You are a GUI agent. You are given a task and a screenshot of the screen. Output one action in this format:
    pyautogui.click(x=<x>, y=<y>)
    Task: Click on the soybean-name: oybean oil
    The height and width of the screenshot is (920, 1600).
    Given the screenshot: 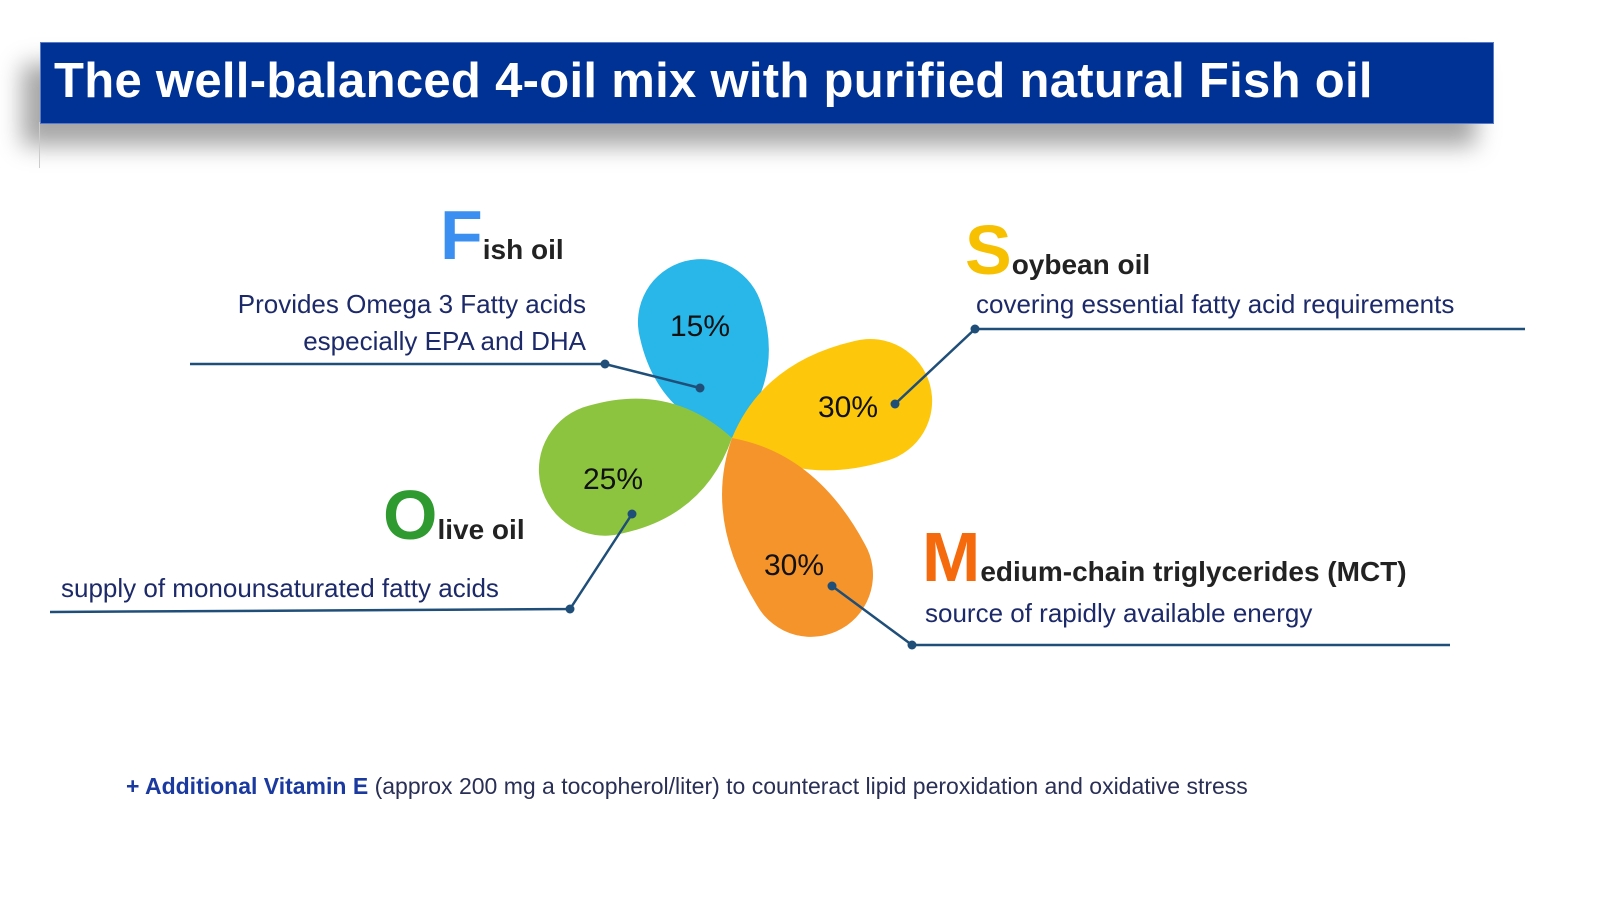 What is the action you would take?
    pyautogui.click(x=1081, y=264)
    